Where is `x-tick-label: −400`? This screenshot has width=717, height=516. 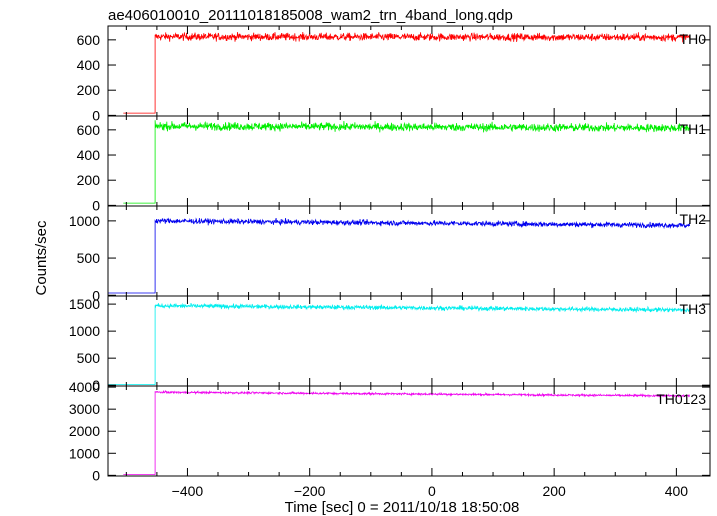
x-tick-label: −400 is located at coordinates (188, 491).